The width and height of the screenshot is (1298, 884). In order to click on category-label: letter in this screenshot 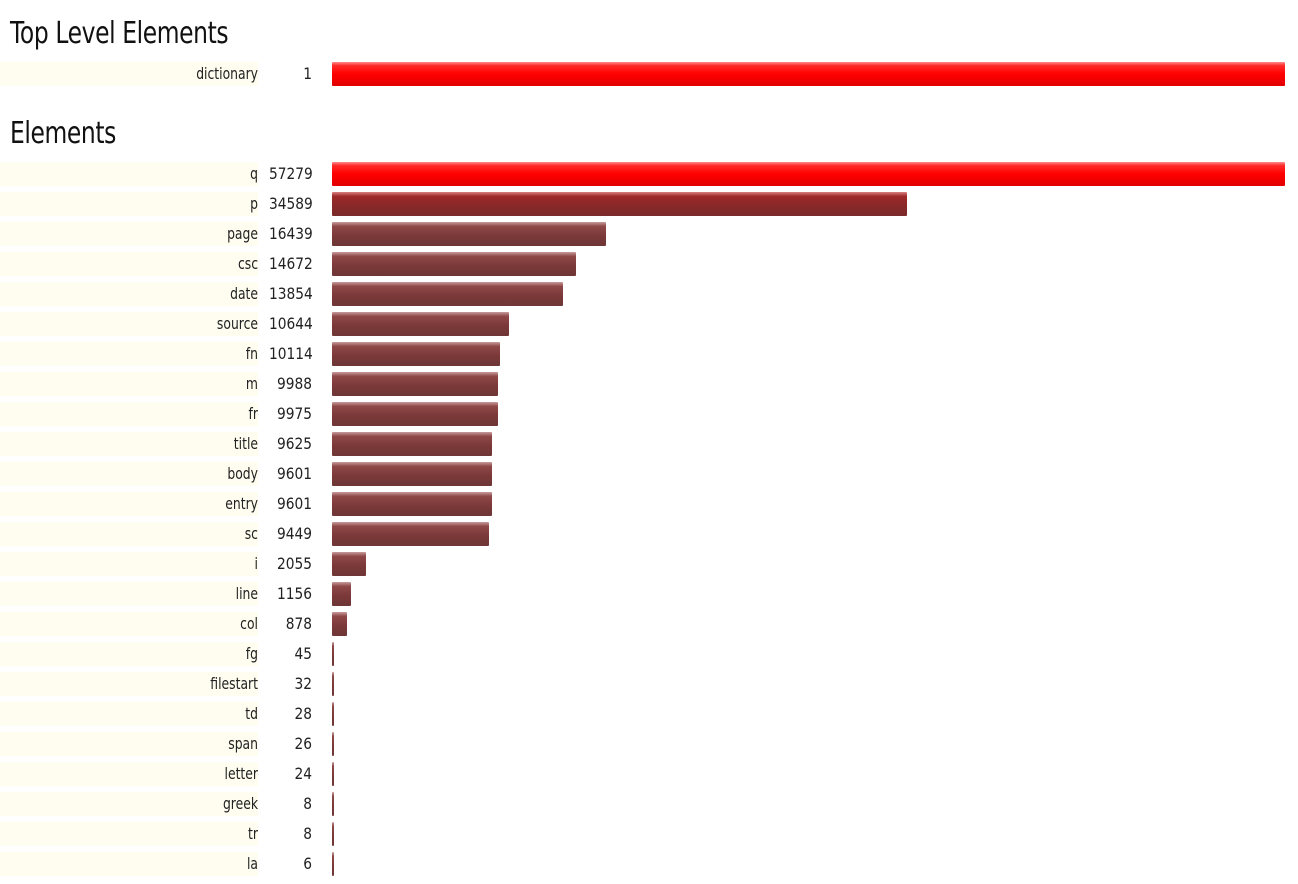, I will do `click(241, 773)`.